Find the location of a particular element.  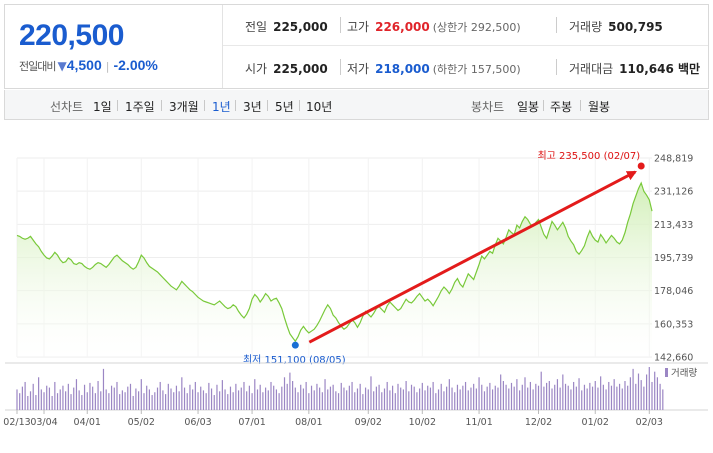

x-tick-label: 02/03 is located at coordinates (649, 422).